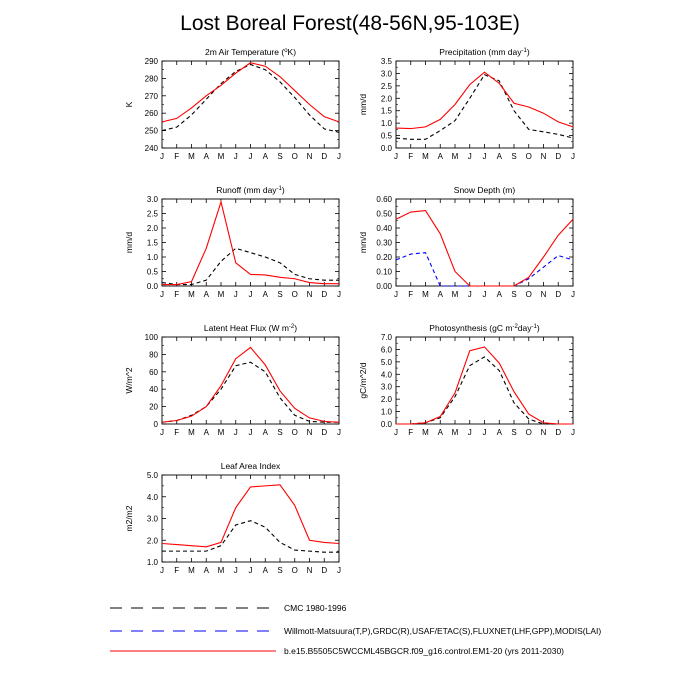  What do you see at coordinates (286, 51) in the screenshot?
I see `title-superscript: o` at bounding box center [286, 51].